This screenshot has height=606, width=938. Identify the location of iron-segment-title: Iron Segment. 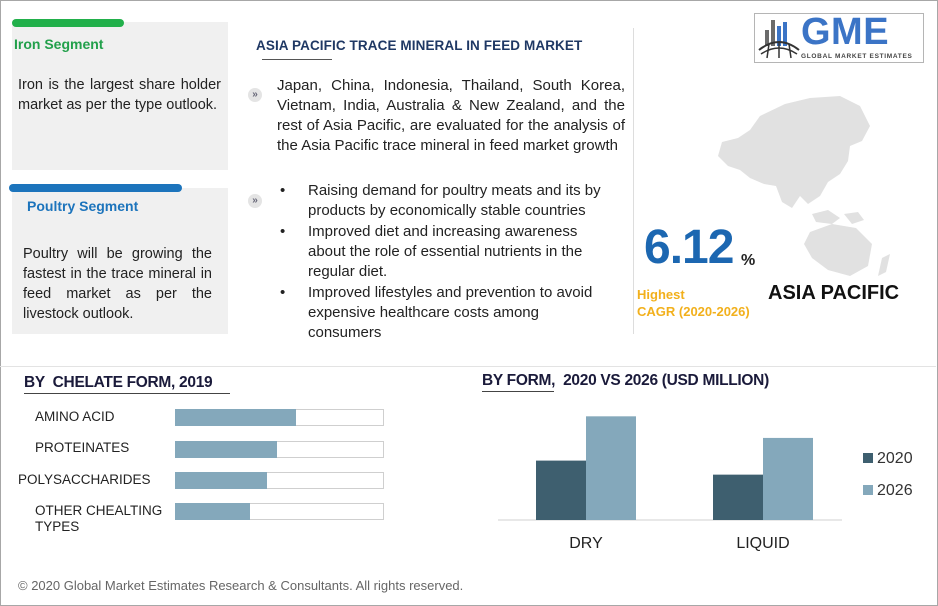
(59, 44).